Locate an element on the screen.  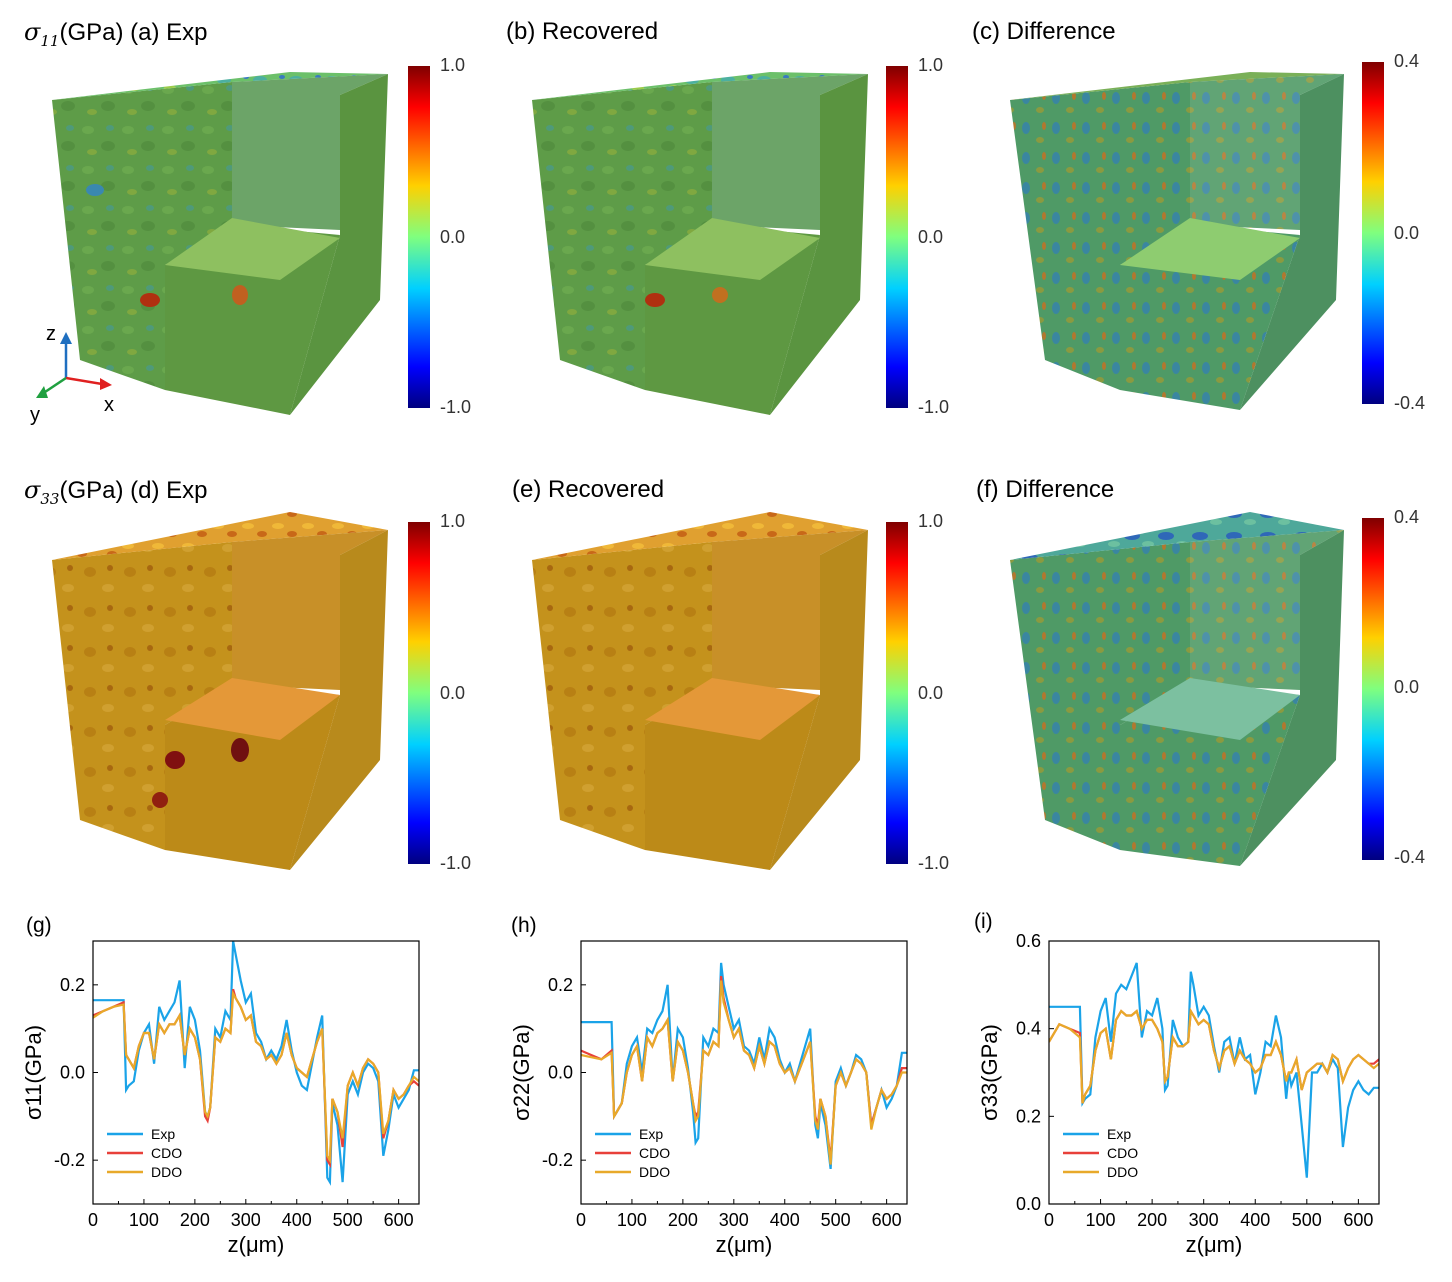
y-axis-label: σ11(GPa) is located at coordinates (33, 1072).